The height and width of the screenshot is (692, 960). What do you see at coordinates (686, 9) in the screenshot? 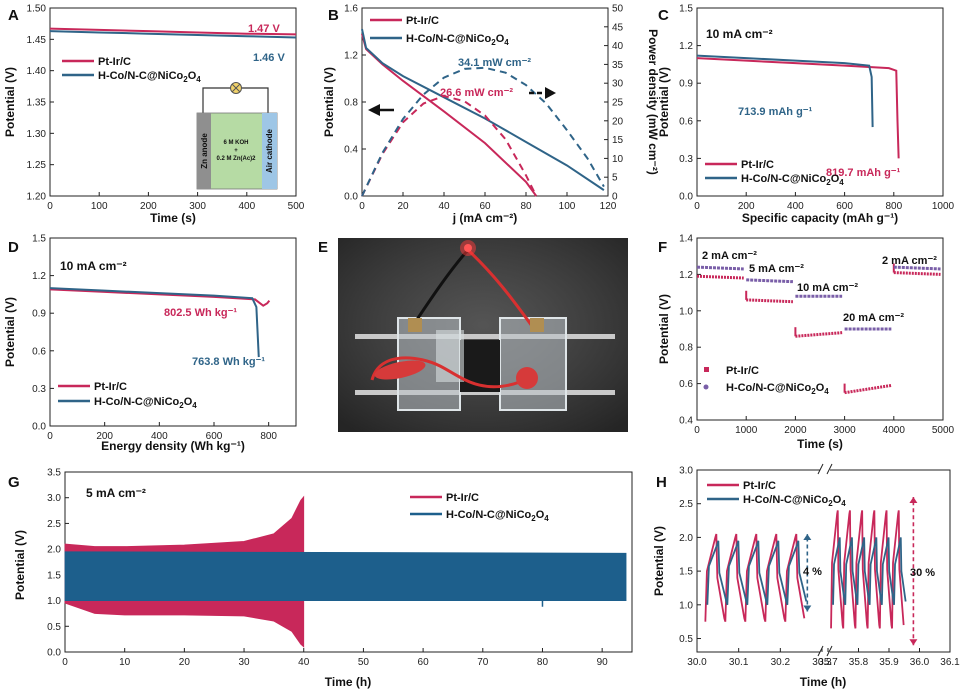
I see `panel-c-ytick-label: 1.5` at bounding box center [686, 9].